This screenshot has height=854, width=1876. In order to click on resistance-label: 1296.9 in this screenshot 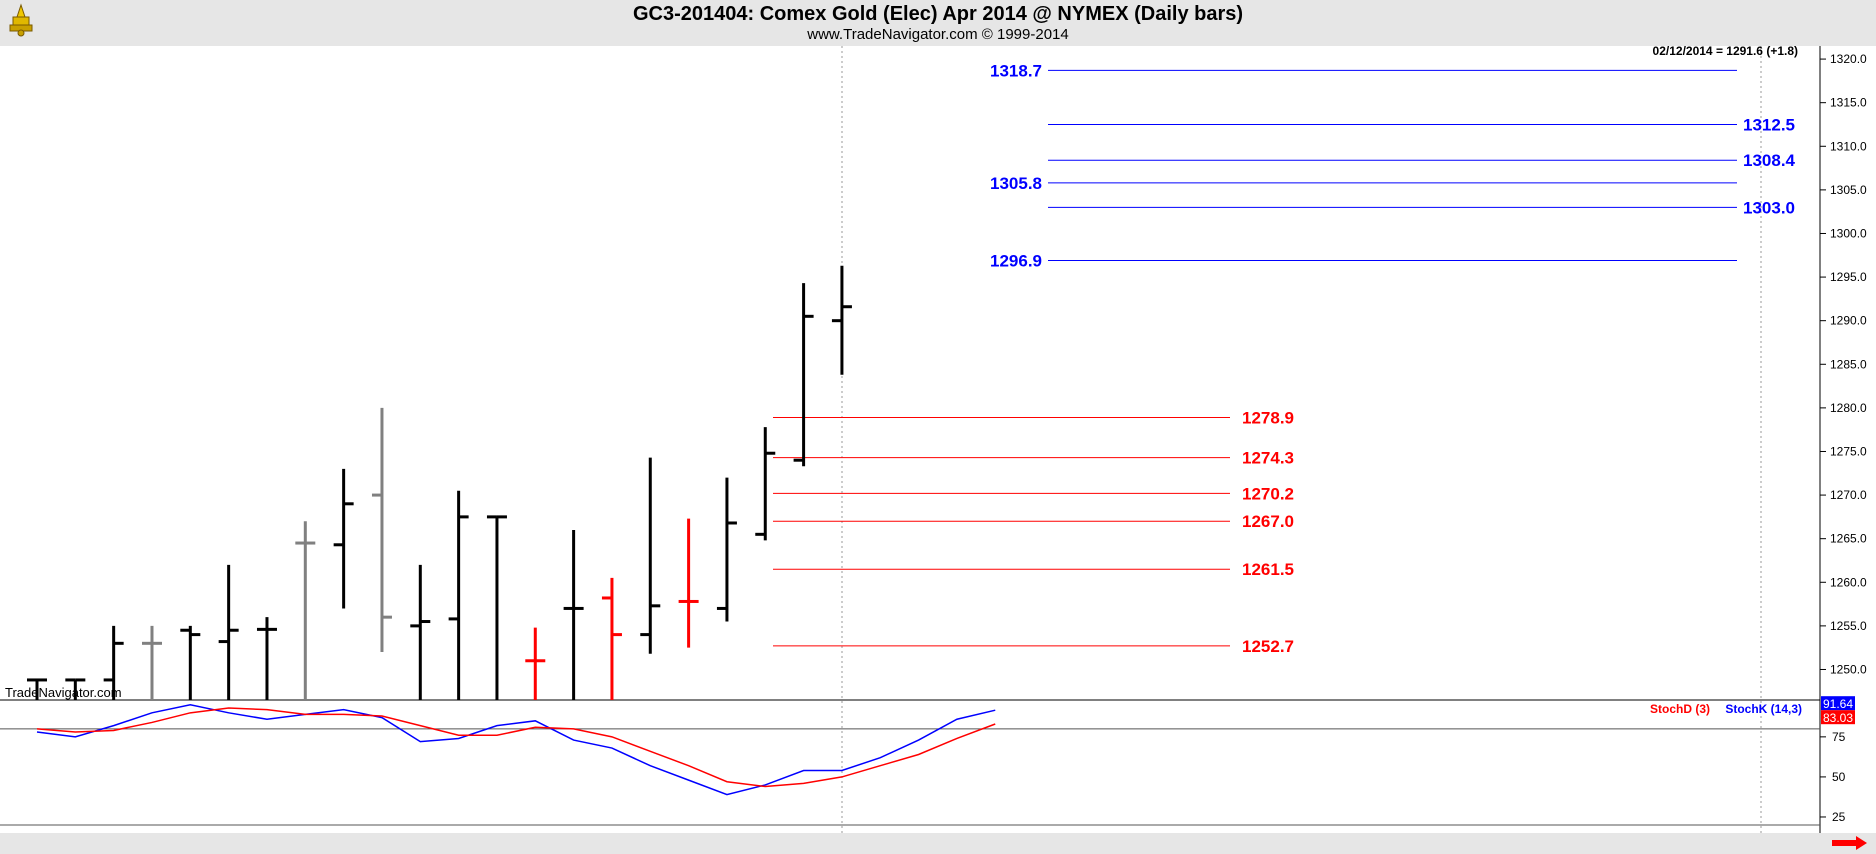, I will do `click(1016, 261)`.